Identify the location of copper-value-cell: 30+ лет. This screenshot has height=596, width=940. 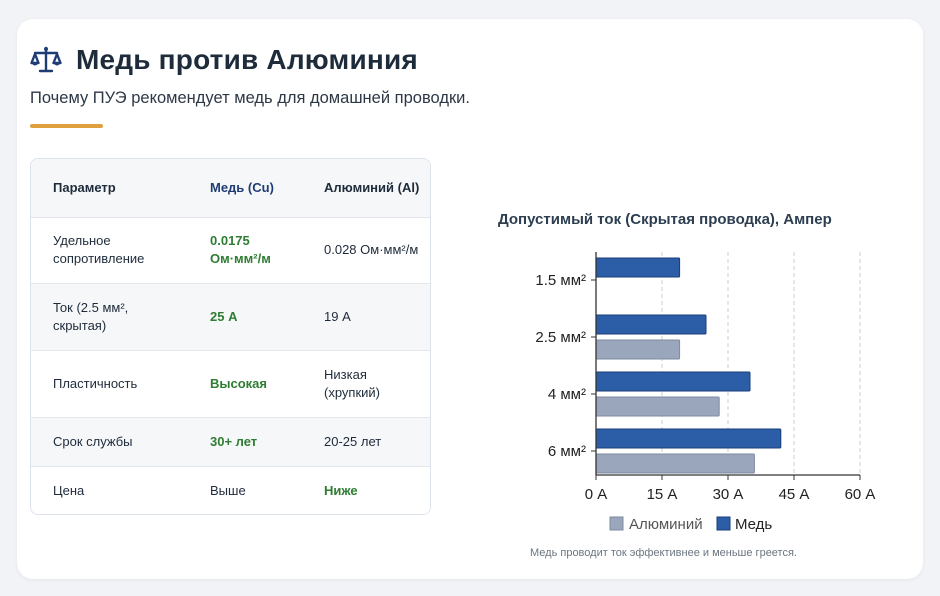
(245, 441).